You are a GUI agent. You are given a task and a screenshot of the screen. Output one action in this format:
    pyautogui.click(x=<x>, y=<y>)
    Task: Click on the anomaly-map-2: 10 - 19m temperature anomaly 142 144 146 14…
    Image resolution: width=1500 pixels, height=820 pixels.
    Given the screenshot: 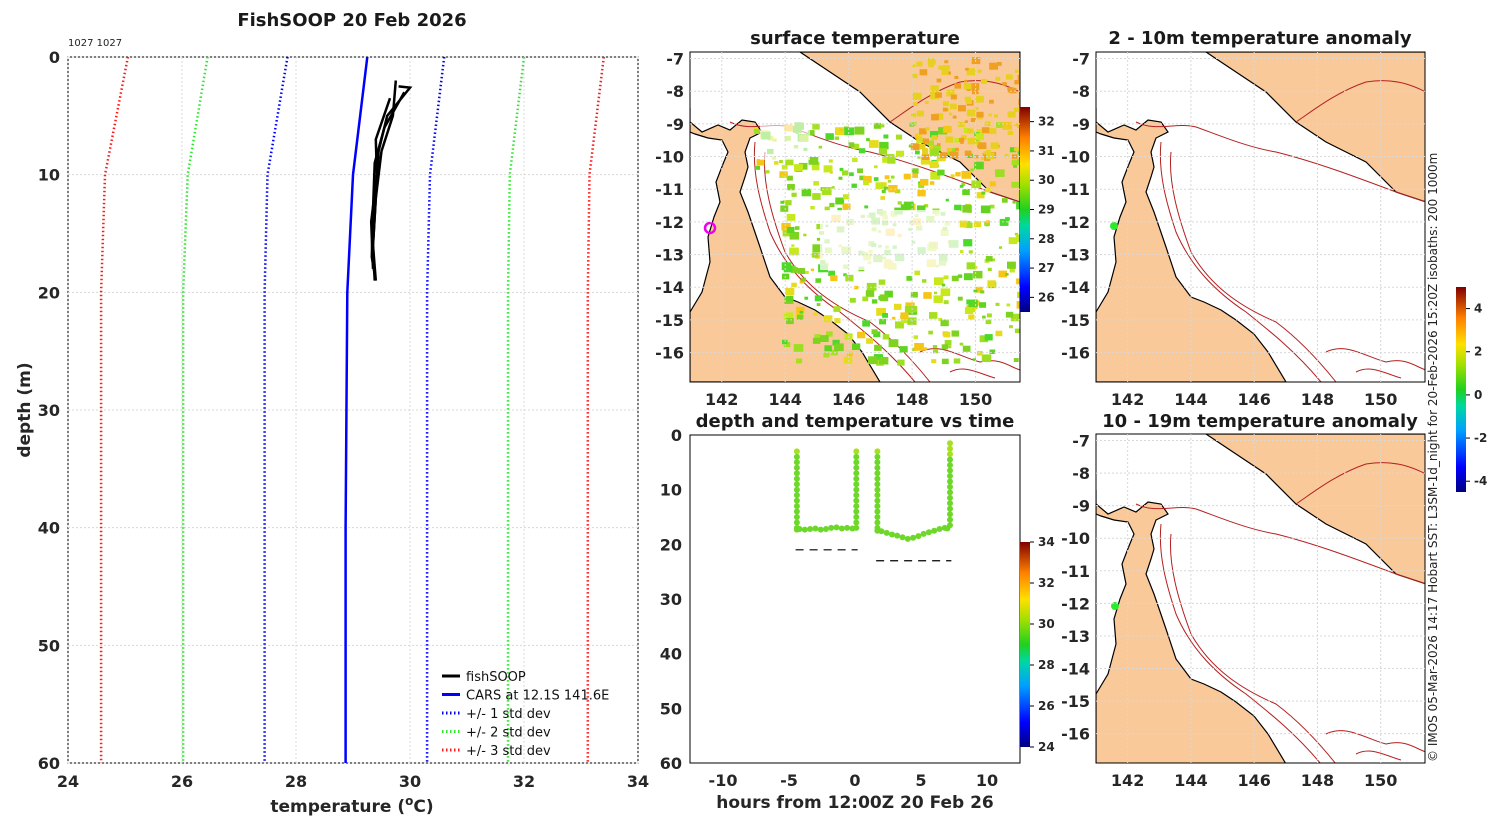 What is the action you would take?
    pyautogui.click(x=1243, y=600)
    